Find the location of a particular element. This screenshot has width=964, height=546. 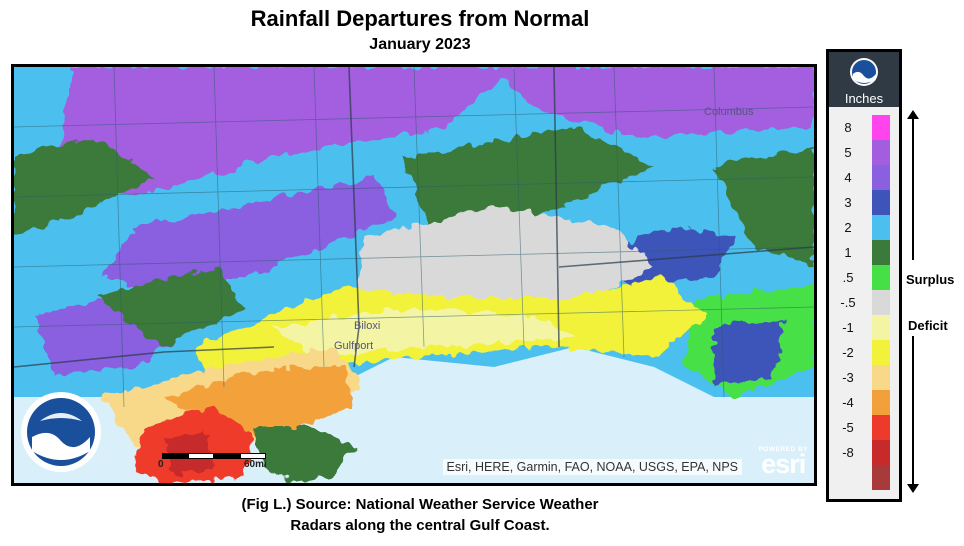

region-surplus-5-north is located at coordinates (284, 132).